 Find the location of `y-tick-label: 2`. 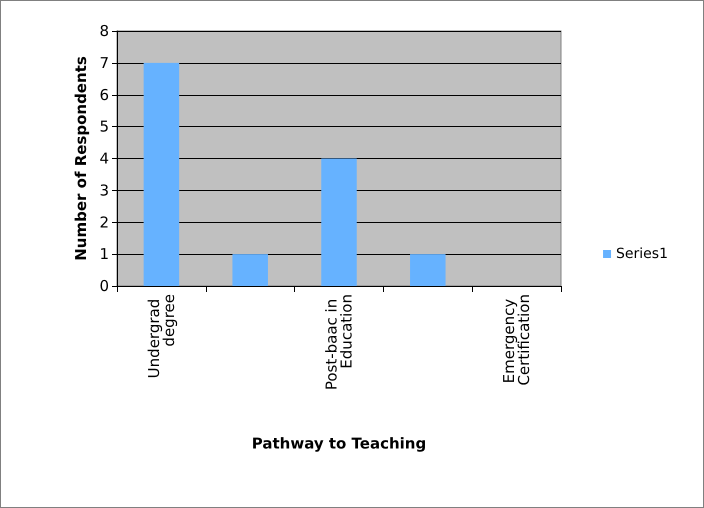

y-tick-label: 2 is located at coordinates (104, 222).